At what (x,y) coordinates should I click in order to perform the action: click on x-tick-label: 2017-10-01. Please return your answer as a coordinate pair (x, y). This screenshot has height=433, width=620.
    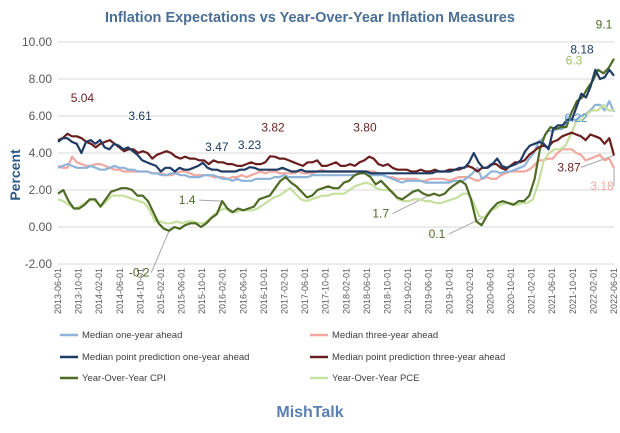
    Looking at the image, I should click on (326, 291).